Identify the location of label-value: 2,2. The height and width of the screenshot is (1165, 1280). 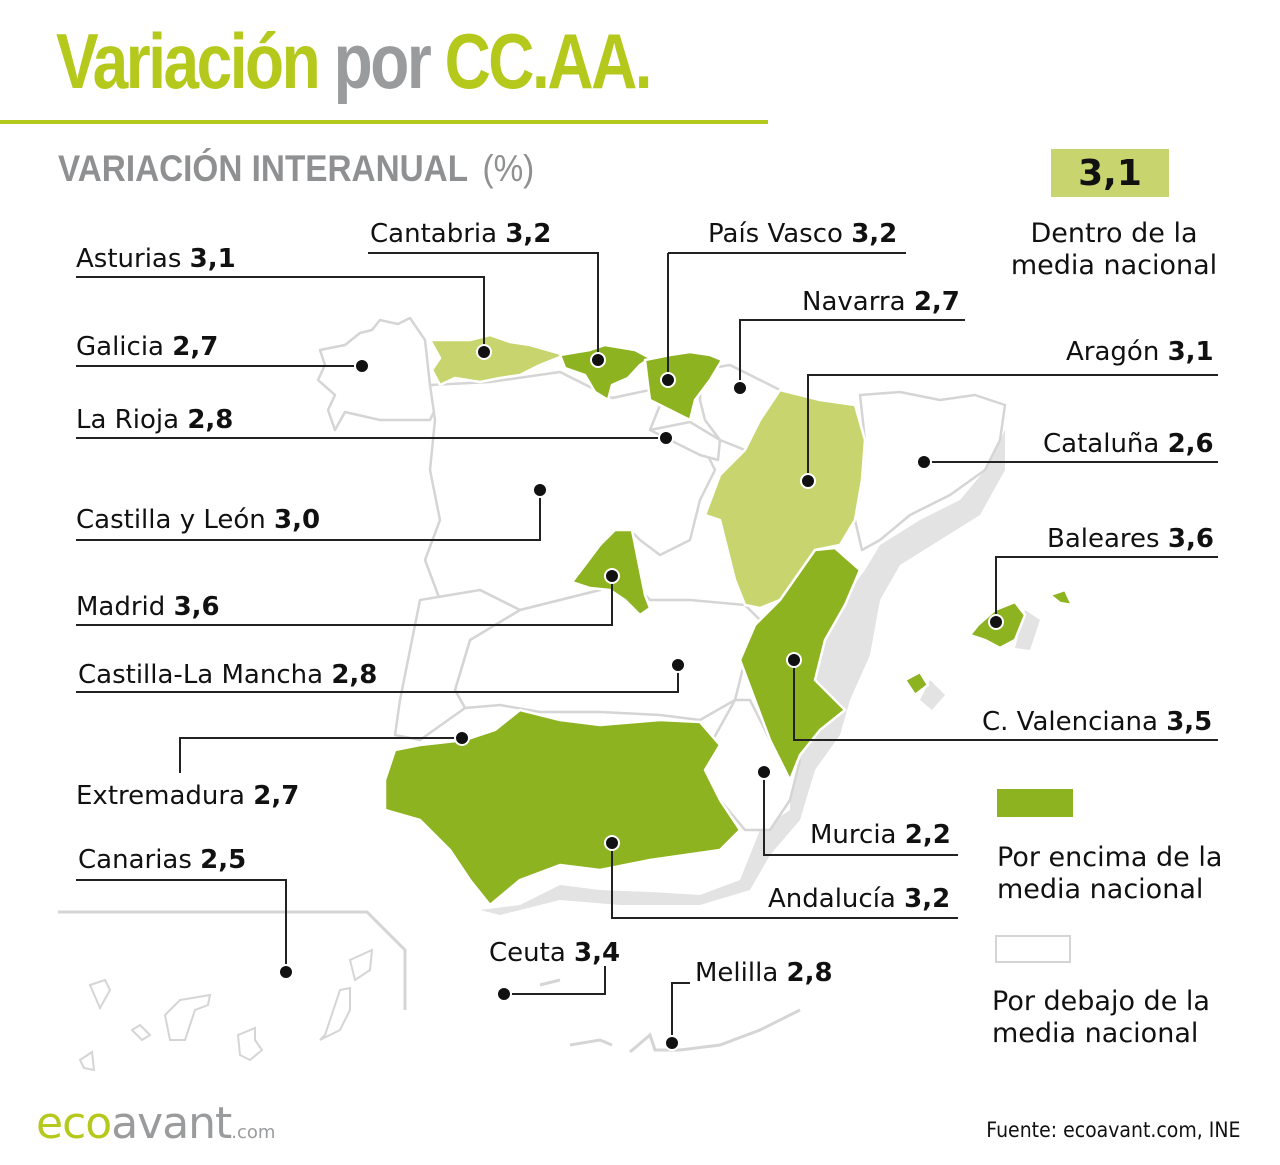
(927, 835).